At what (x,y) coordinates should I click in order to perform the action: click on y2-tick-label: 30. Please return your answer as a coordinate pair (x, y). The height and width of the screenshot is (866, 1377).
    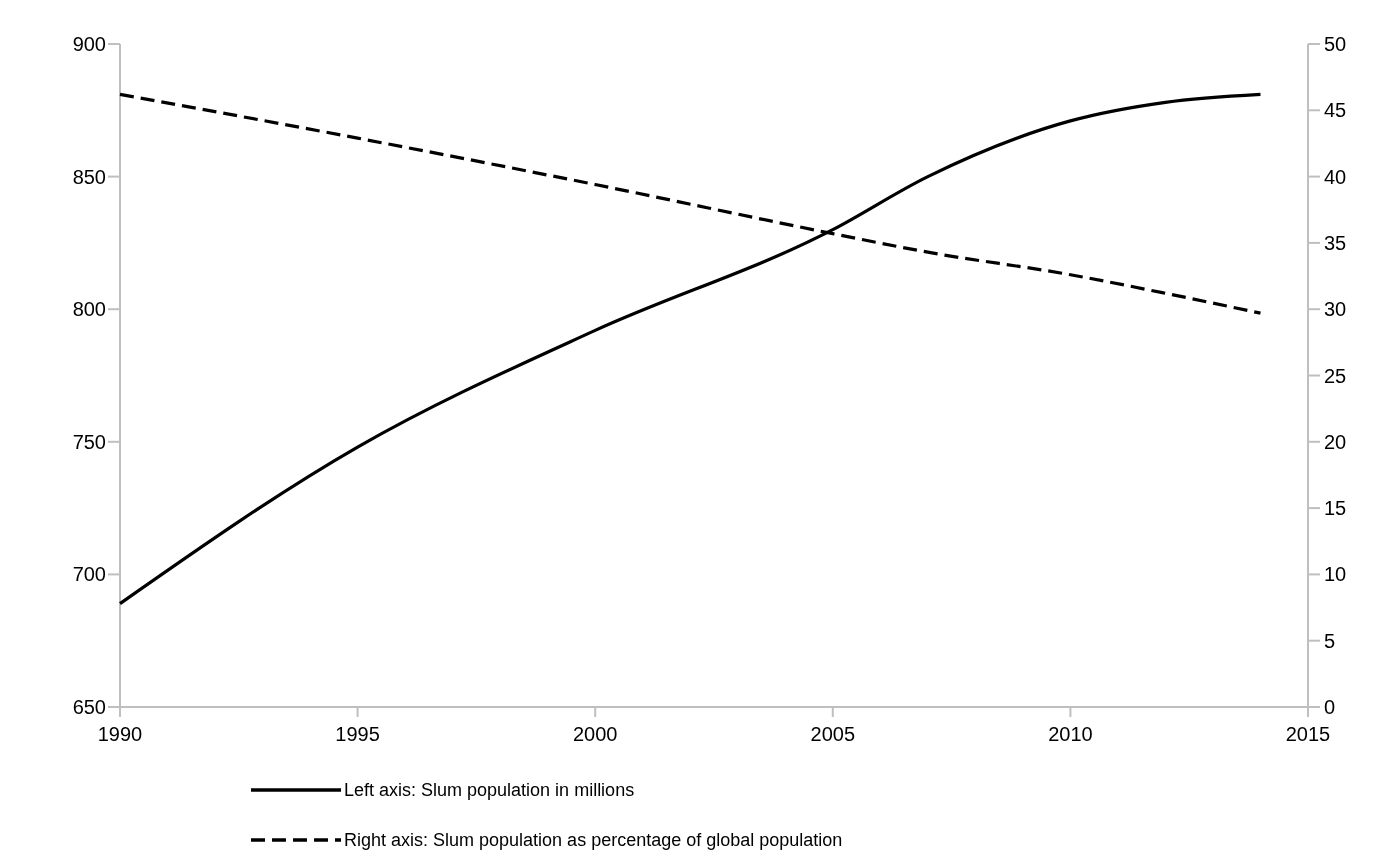
    Looking at the image, I should click on (1335, 309).